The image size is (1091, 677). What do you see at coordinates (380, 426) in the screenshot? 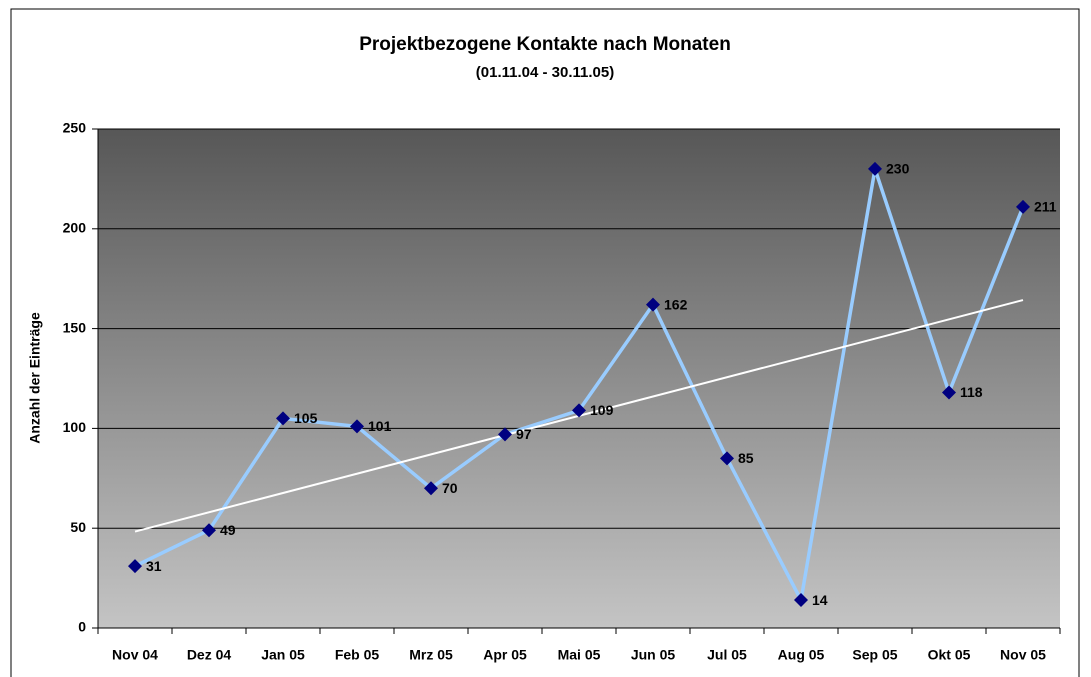
I see `data-label: 101` at bounding box center [380, 426].